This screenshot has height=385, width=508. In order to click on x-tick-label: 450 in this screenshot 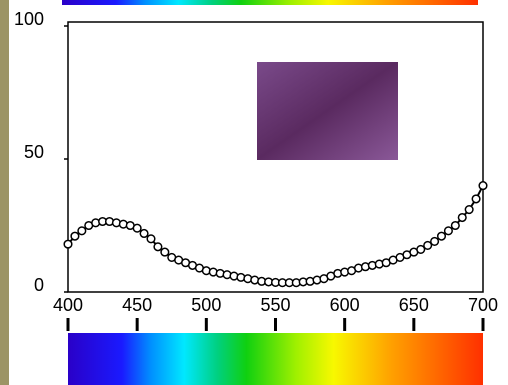, I will do `click(137, 305)`.